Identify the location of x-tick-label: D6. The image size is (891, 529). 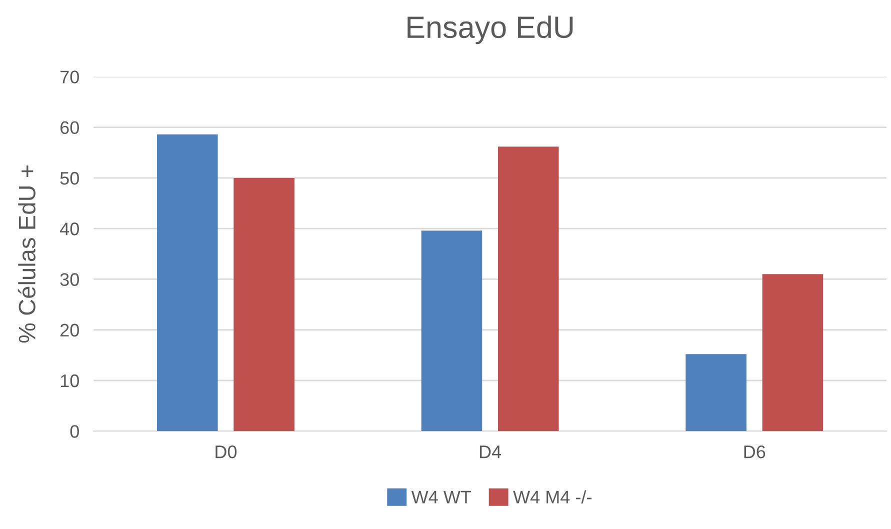
(755, 452).